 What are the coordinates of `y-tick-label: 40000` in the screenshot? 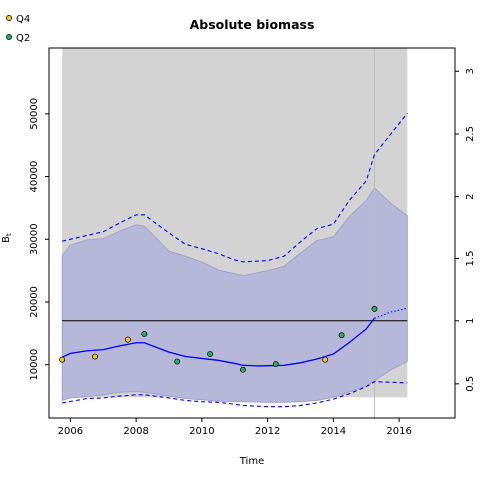 It's located at (34, 177).